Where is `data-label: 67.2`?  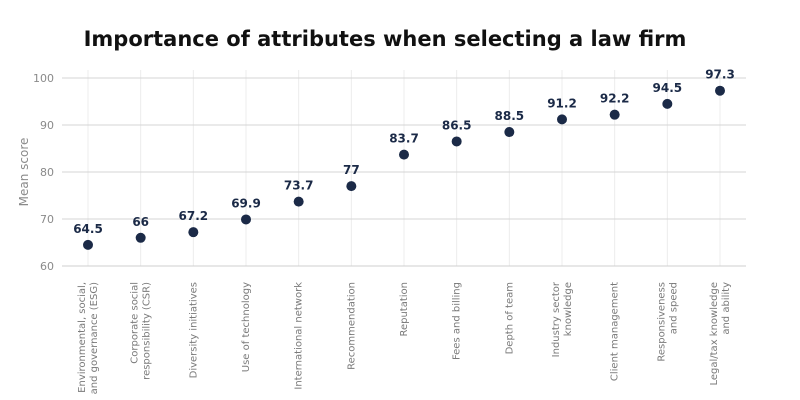 data-label: 67.2 is located at coordinates (194, 216).